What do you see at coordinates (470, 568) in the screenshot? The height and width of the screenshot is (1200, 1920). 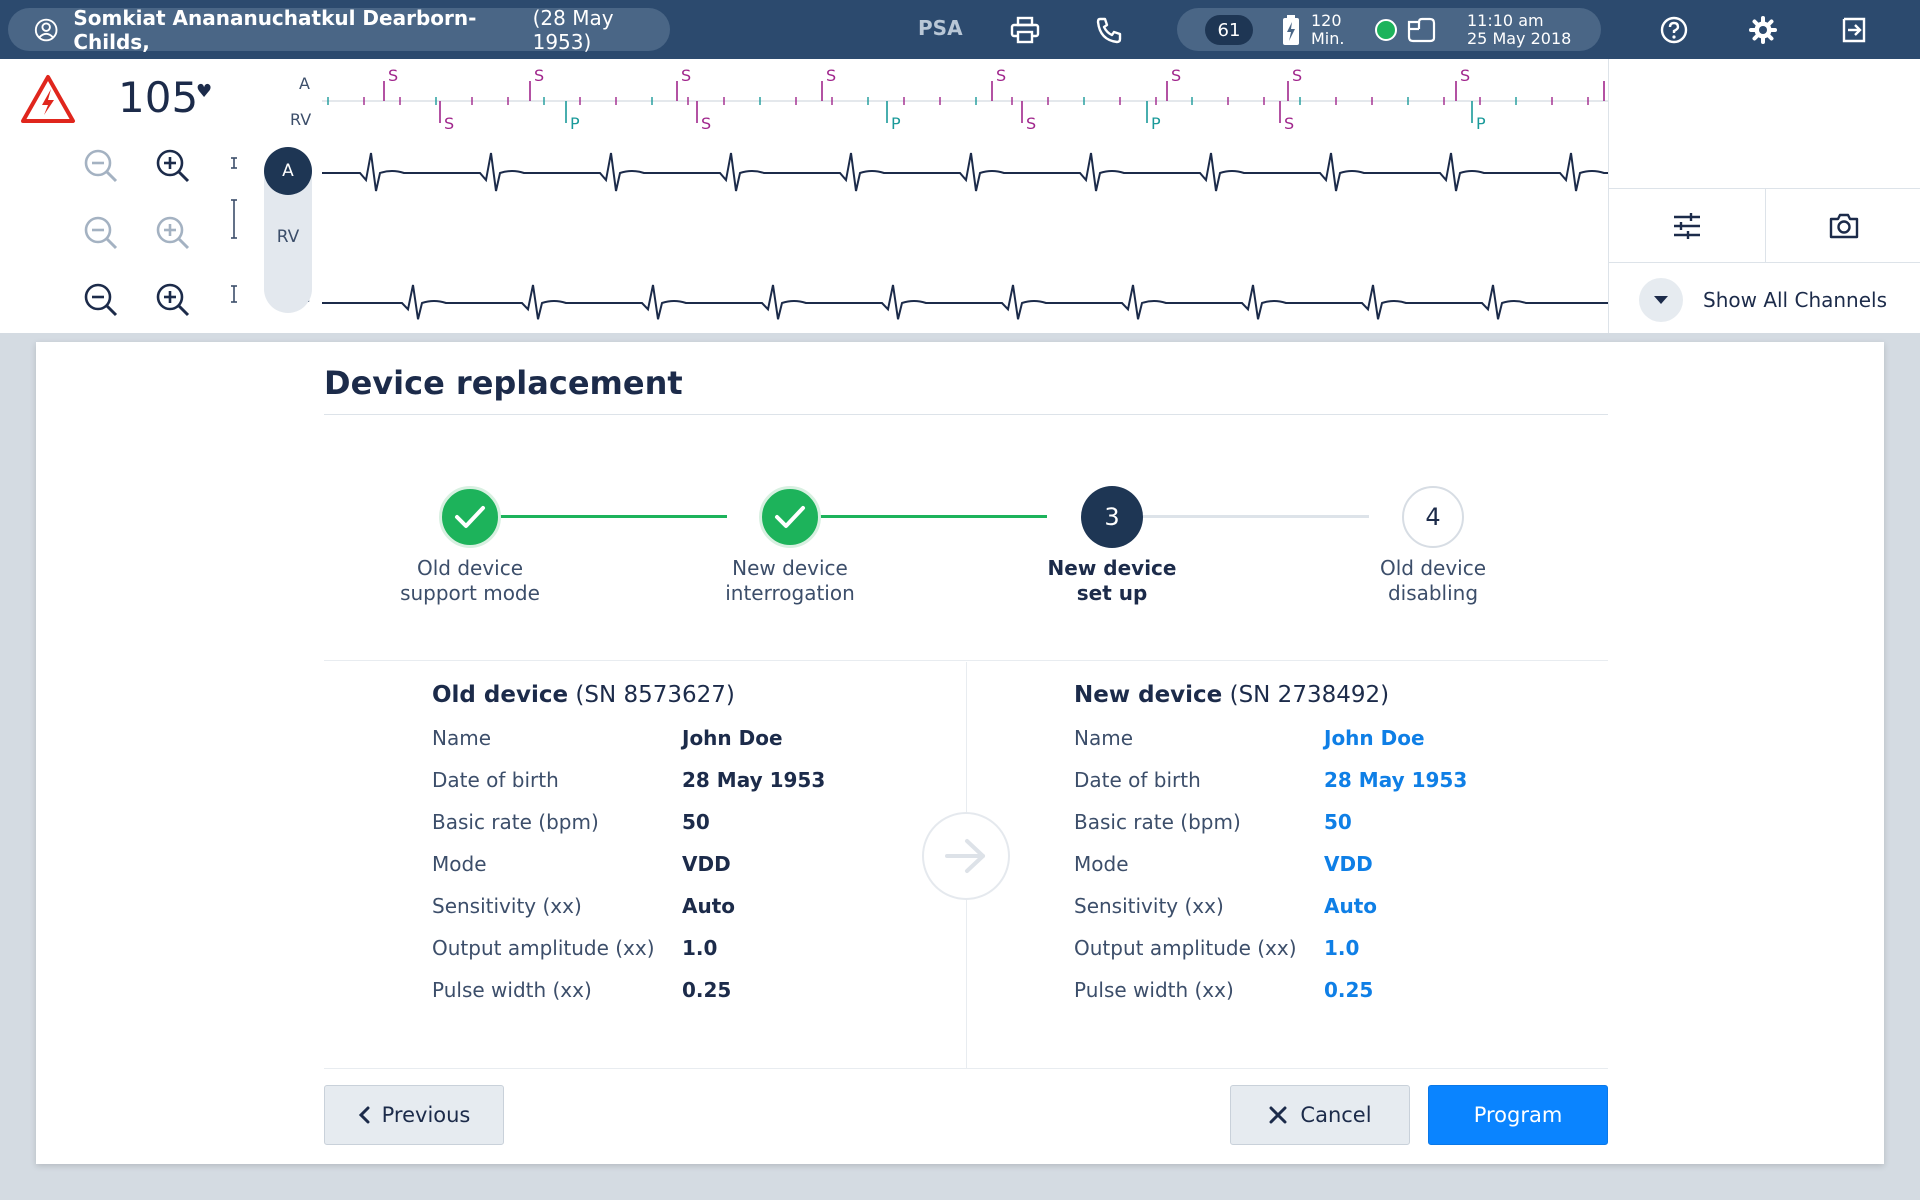 I see `step-label-line1: Old device` at bounding box center [470, 568].